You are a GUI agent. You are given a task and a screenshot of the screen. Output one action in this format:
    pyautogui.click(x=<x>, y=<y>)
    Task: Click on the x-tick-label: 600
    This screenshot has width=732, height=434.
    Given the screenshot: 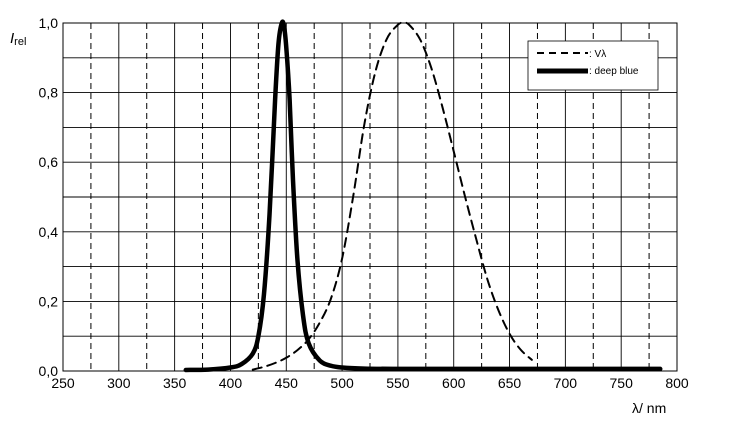 What is the action you would take?
    pyautogui.click(x=454, y=383)
    